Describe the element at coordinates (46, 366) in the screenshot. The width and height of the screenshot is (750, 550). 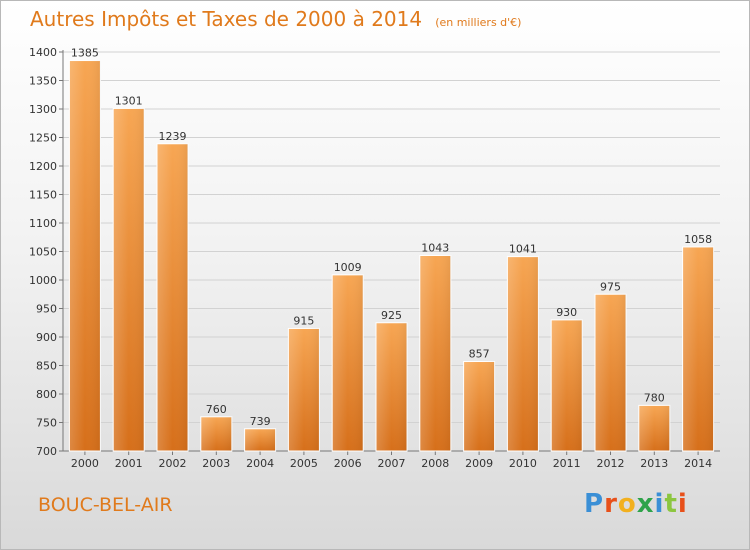
I see `y-tick-label: 850` at that location.